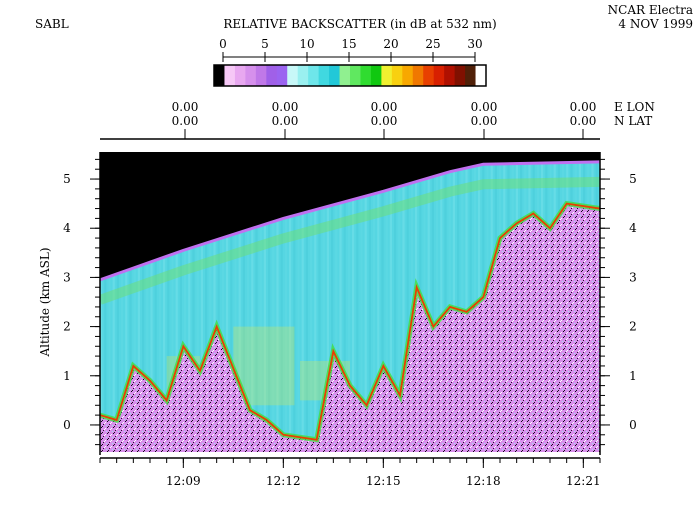 The height and width of the screenshot is (512, 700). I want to click on y-axis-label: Altitude (km ASL), so click(45, 303).